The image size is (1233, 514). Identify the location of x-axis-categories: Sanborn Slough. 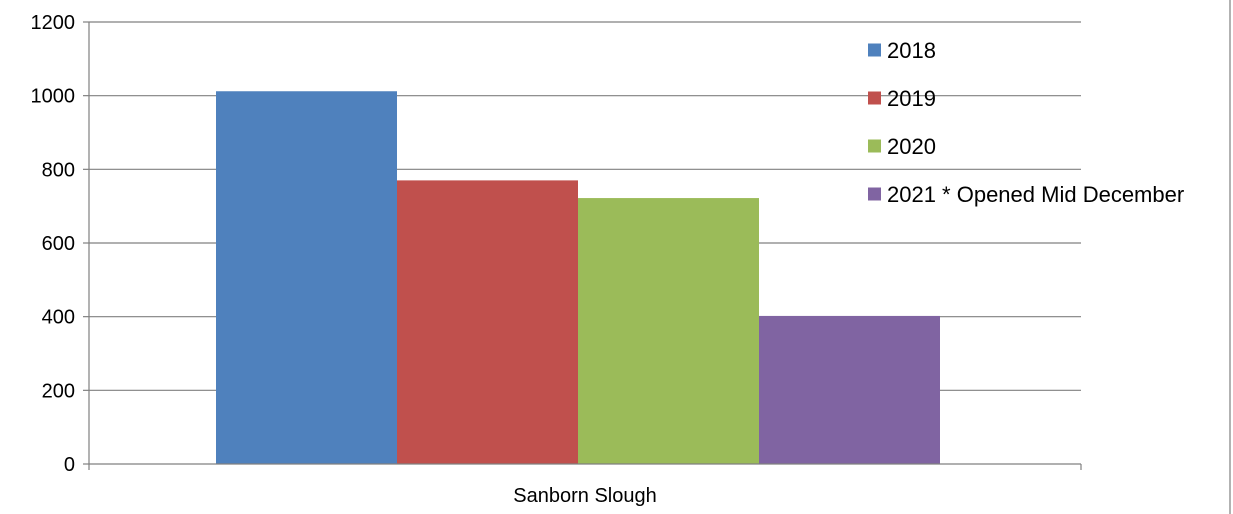
(584, 496).